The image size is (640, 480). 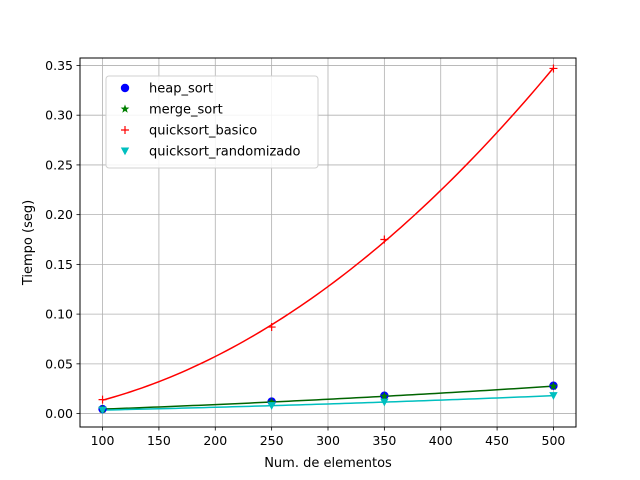 What do you see at coordinates (103, 440) in the screenshot?
I see `x-tick-label: 100` at bounding box center [103, 440].